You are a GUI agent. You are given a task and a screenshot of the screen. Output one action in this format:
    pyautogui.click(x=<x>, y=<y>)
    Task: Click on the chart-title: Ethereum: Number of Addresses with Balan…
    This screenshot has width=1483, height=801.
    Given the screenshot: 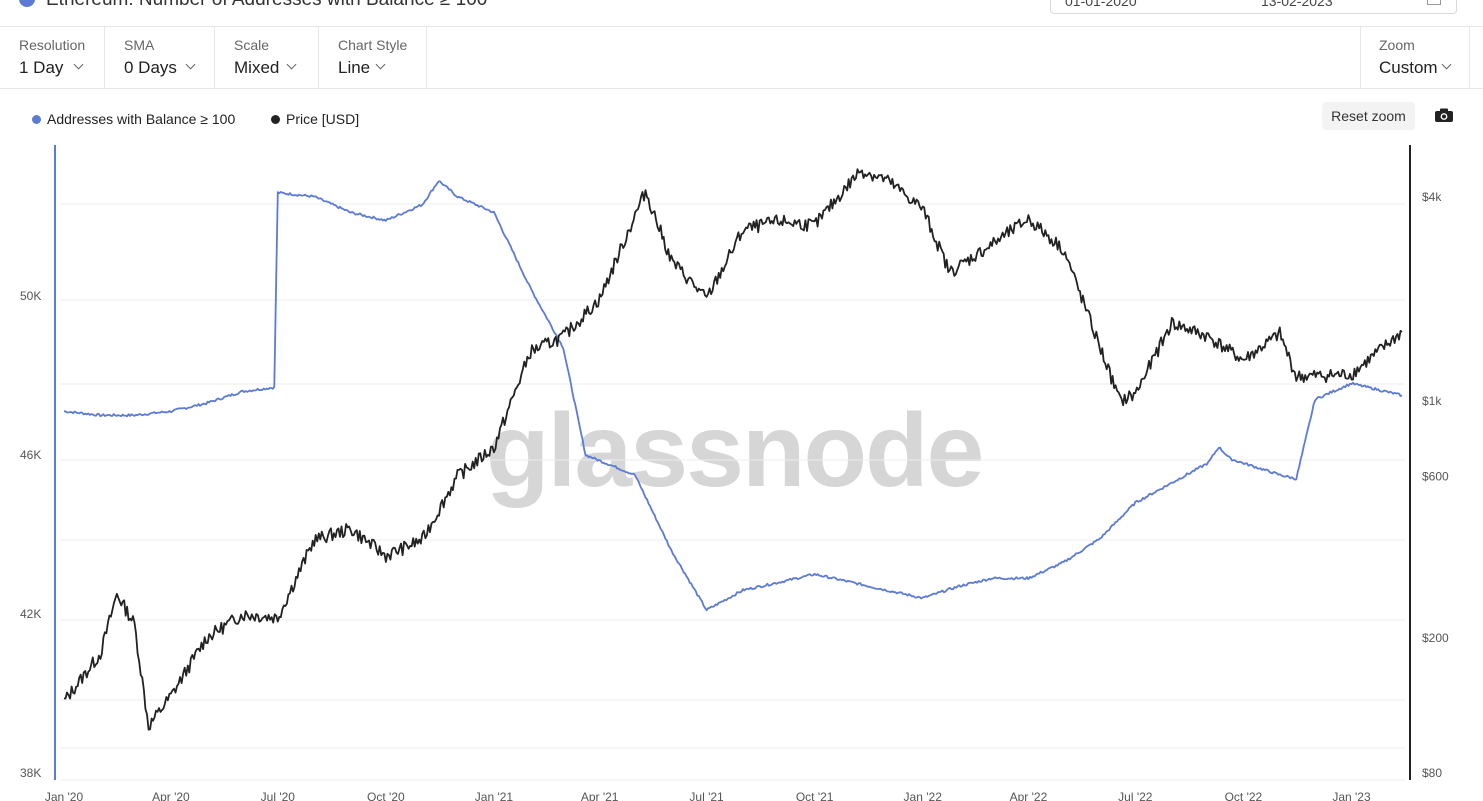 What is the action you would take?
    pyautogui.click(x=266, y=5)
    